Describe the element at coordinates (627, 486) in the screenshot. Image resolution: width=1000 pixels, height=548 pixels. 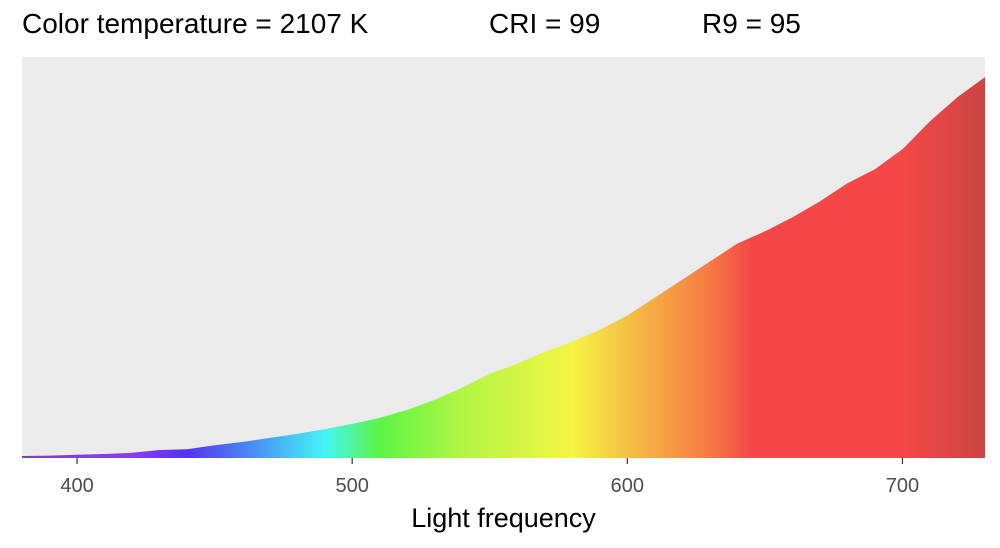
I see `x-tick-label: 600` at that location.